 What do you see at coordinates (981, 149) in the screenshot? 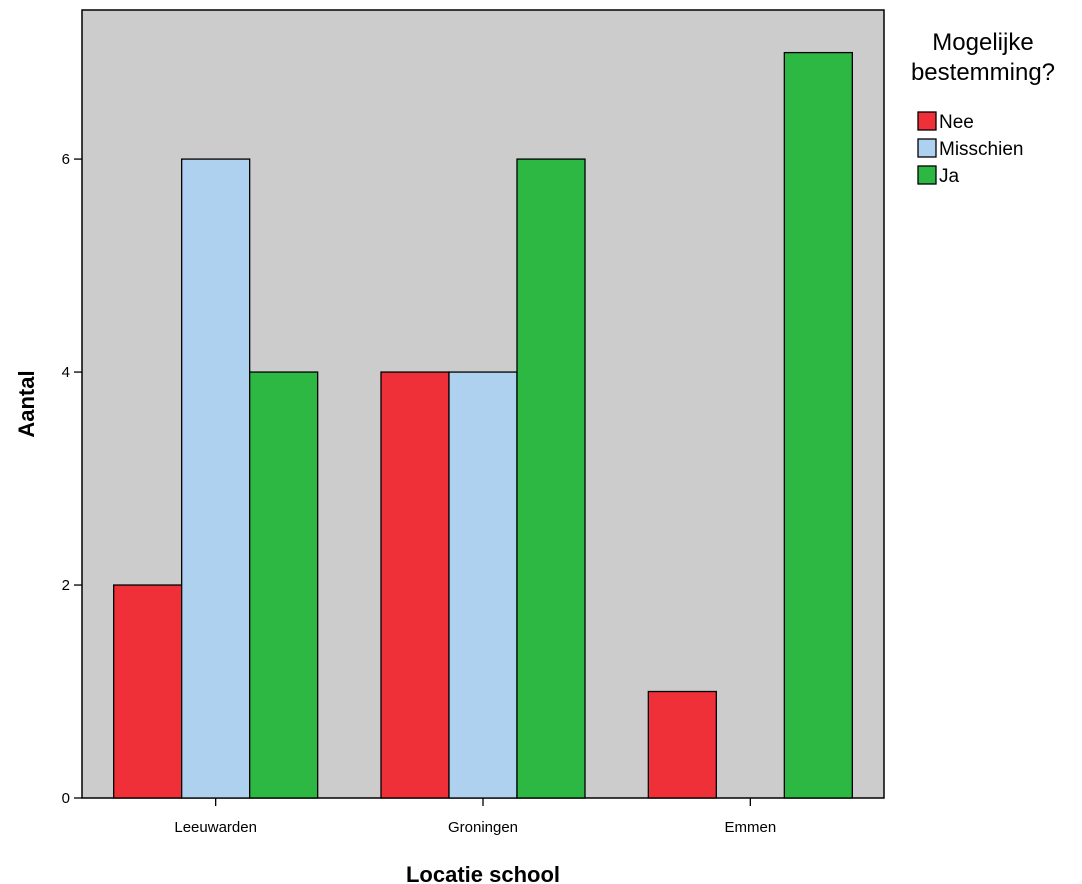
I see `legend-label-misschien: Misschien` at bounding box center [981, 149].